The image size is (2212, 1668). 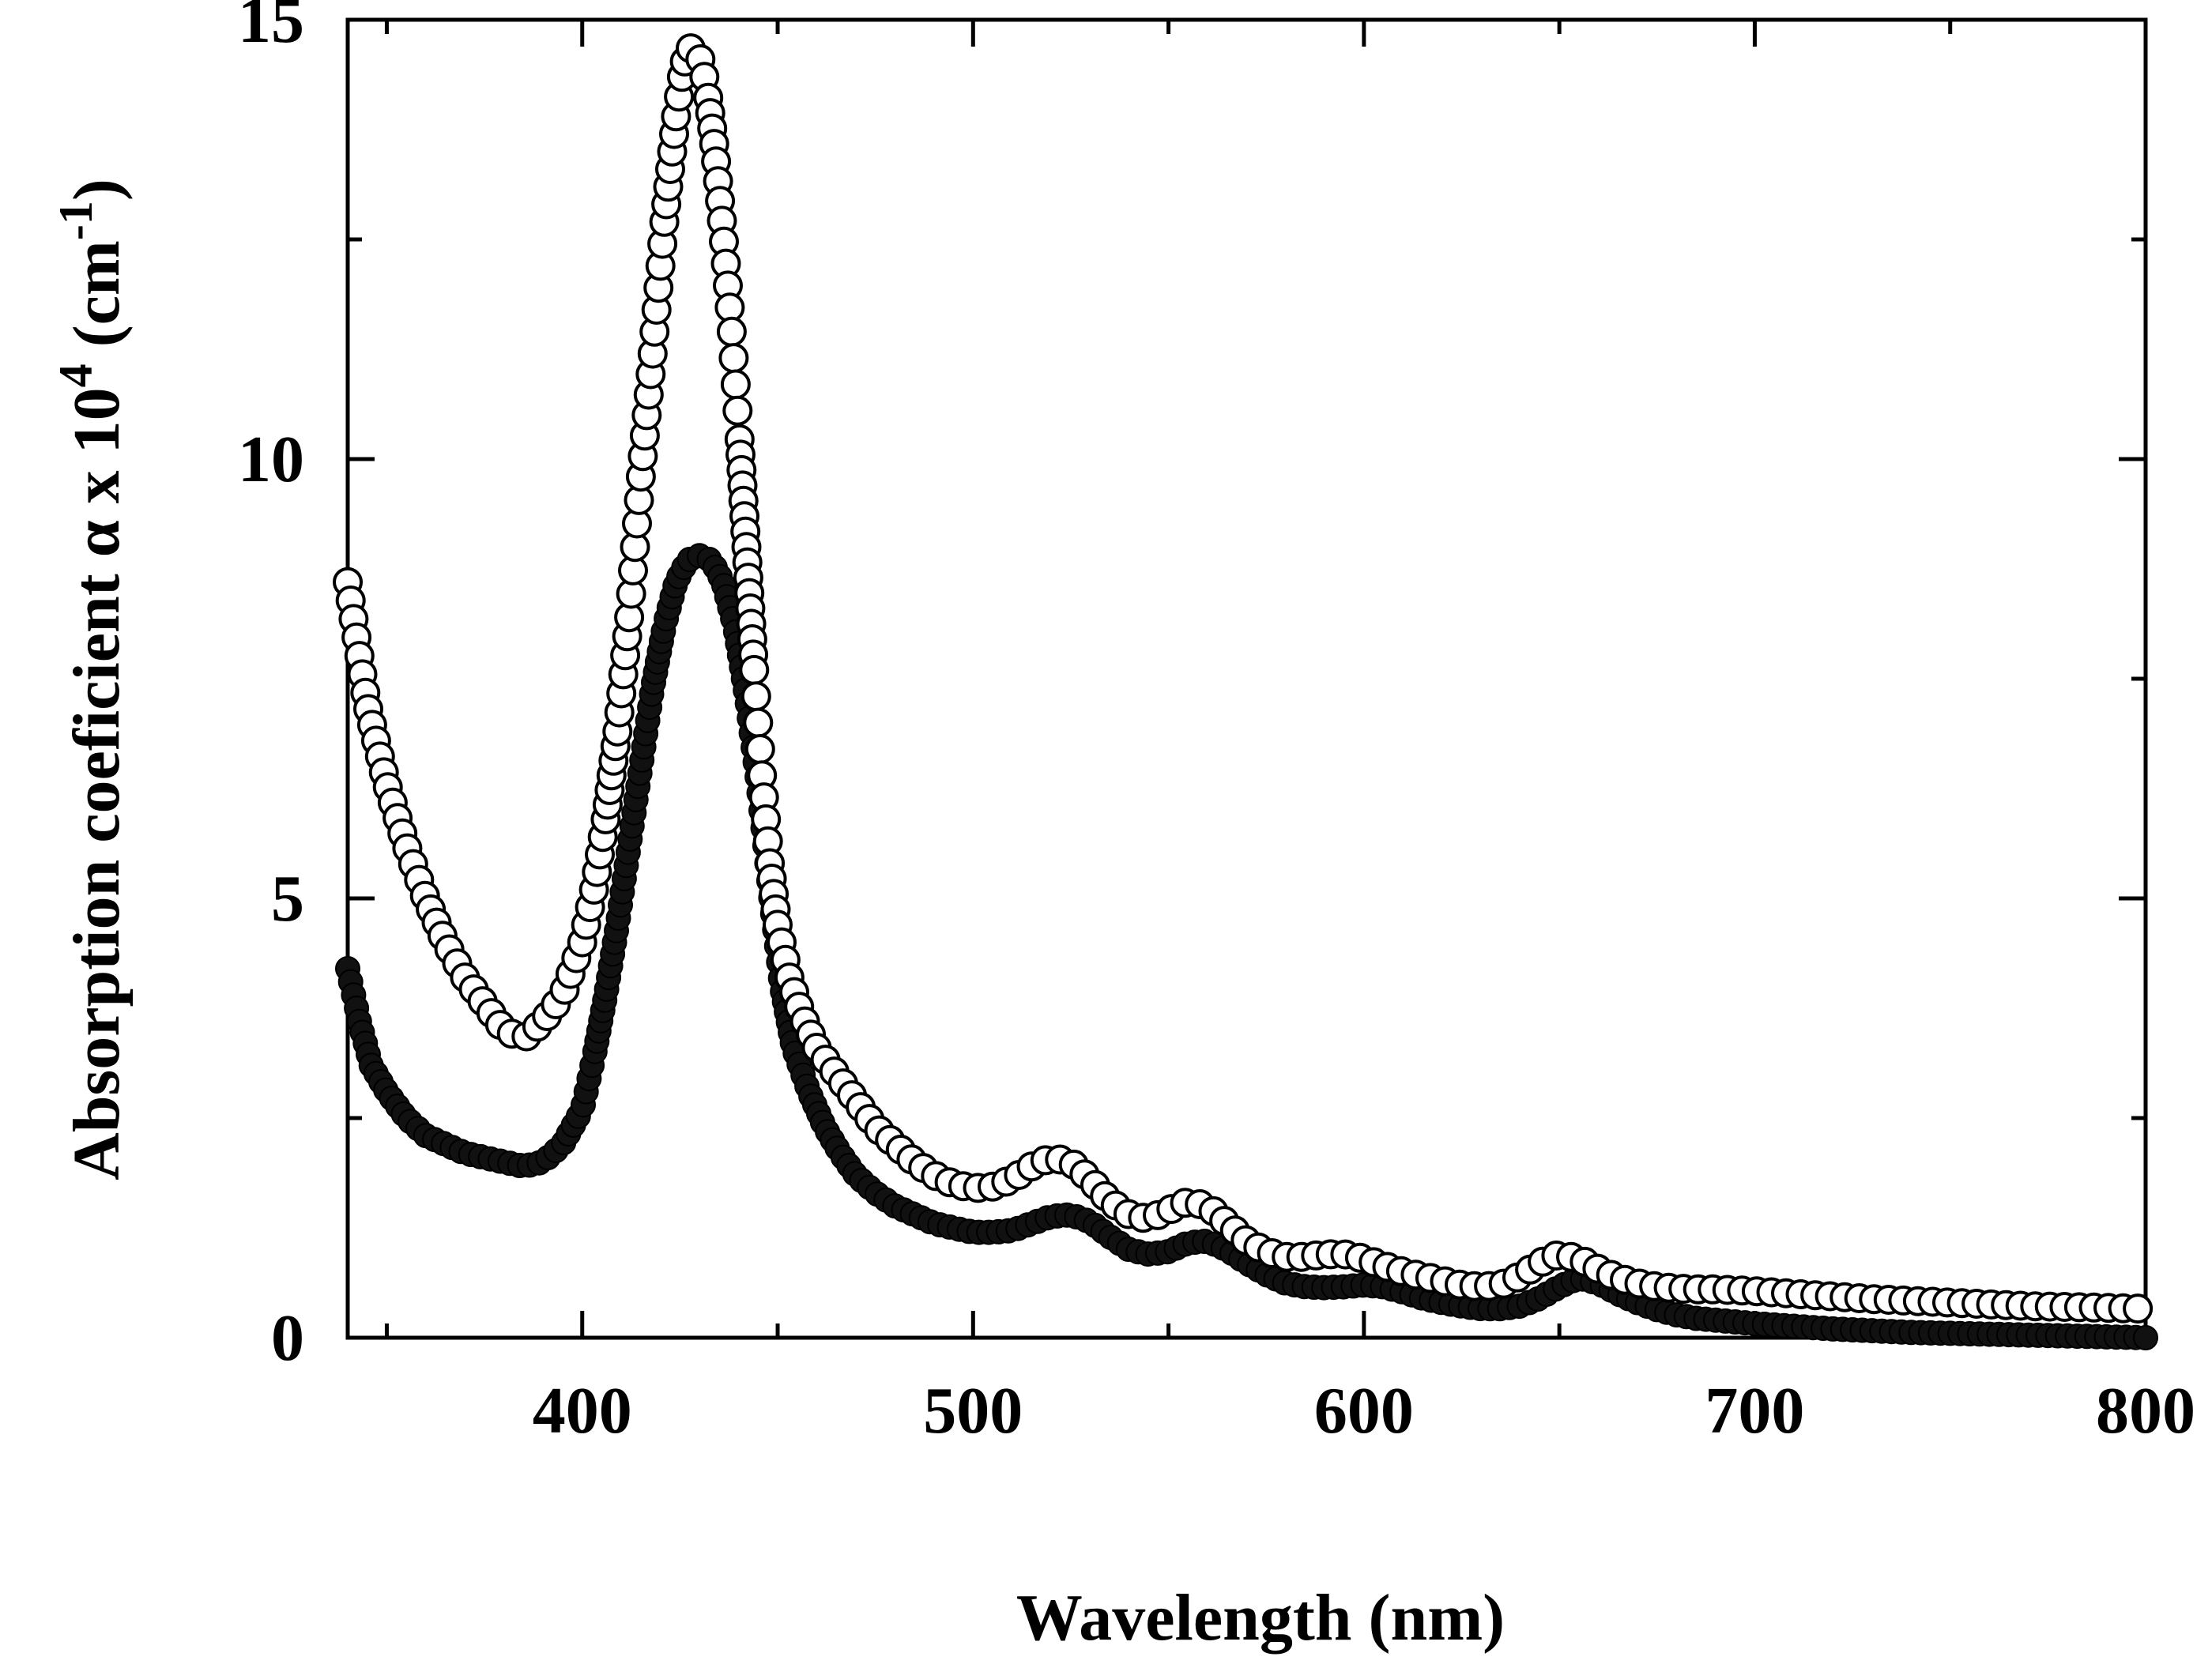 What do you see at coordinates (97, 868) in the screenshot?
I see `y-axis-title-prefix: Absorption coeficient` at bounding box center [97, 868].